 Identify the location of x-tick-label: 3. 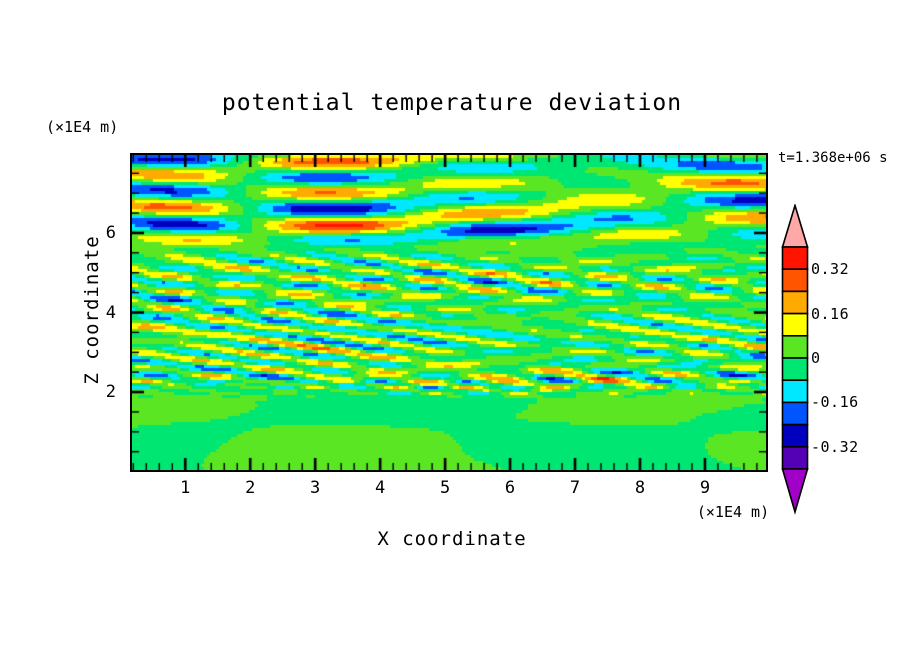
(315, 488).